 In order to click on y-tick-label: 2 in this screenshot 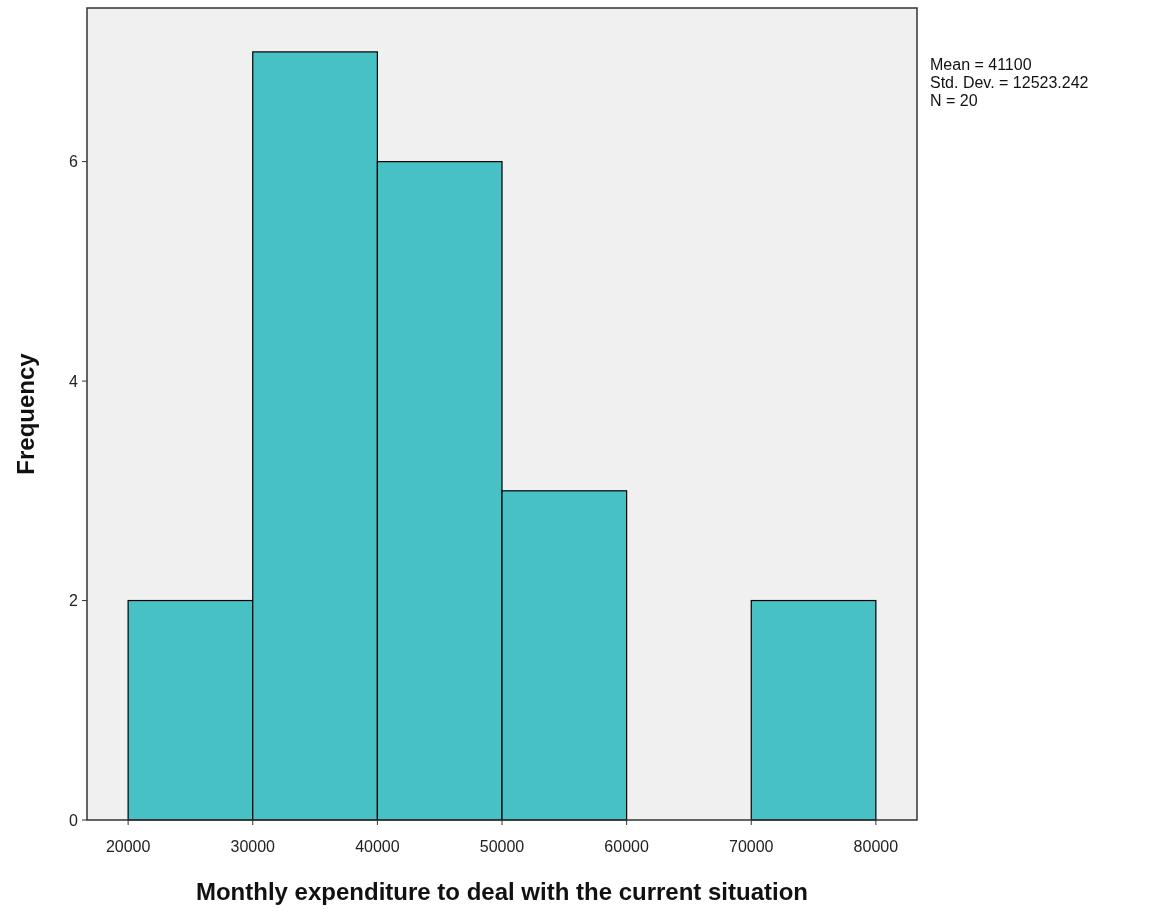, I will do `click(74, 601)`.